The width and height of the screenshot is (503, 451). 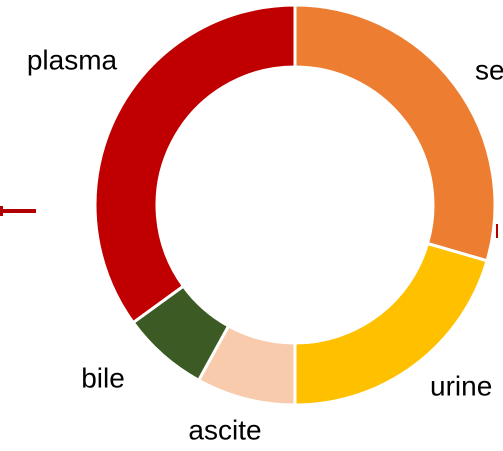 What do you see at coordinates (72, 59) in the screenshot?
I see `segment-label: plasma` at bounding box center [72, 59].